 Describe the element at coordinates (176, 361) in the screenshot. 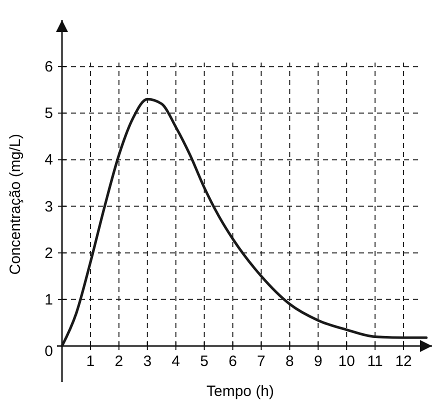

I see `x-tick-label: 4` at that location.